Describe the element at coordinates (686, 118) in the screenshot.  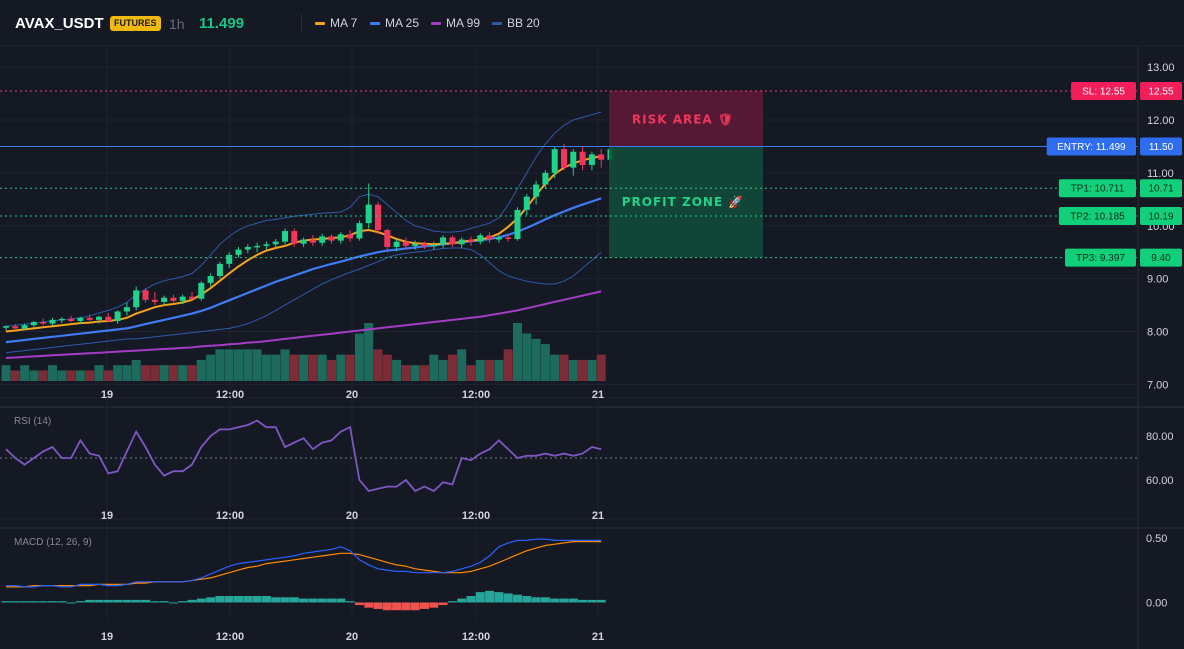
I see `risk-area-zone` at that location.